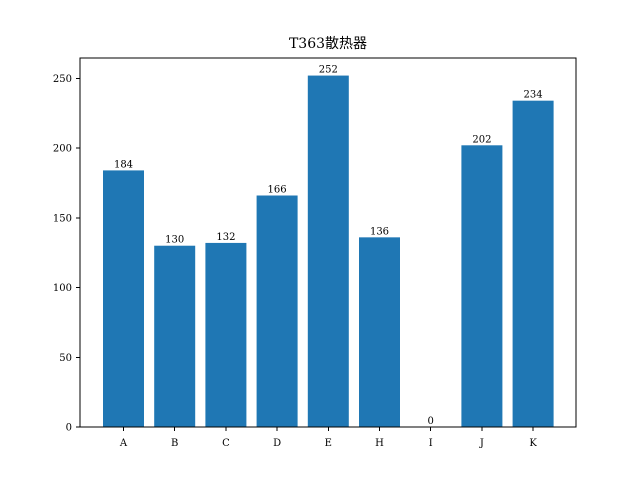  What do you see at coordinates (66, 254) in the screenshot?
I see `y-axis: 0 50 100 150 200 250` at bounding box center [66, 254].